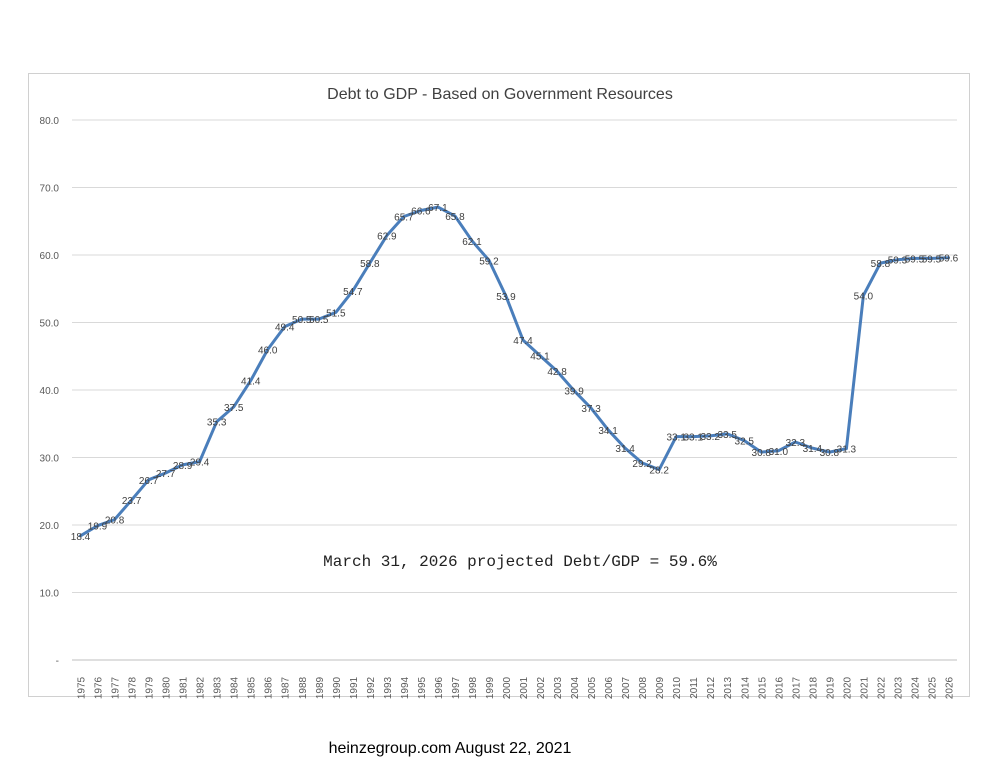 The height and width of the screenshot is (773, 1000). I want to click on x-tick-label: 1978, so click(133, 687).